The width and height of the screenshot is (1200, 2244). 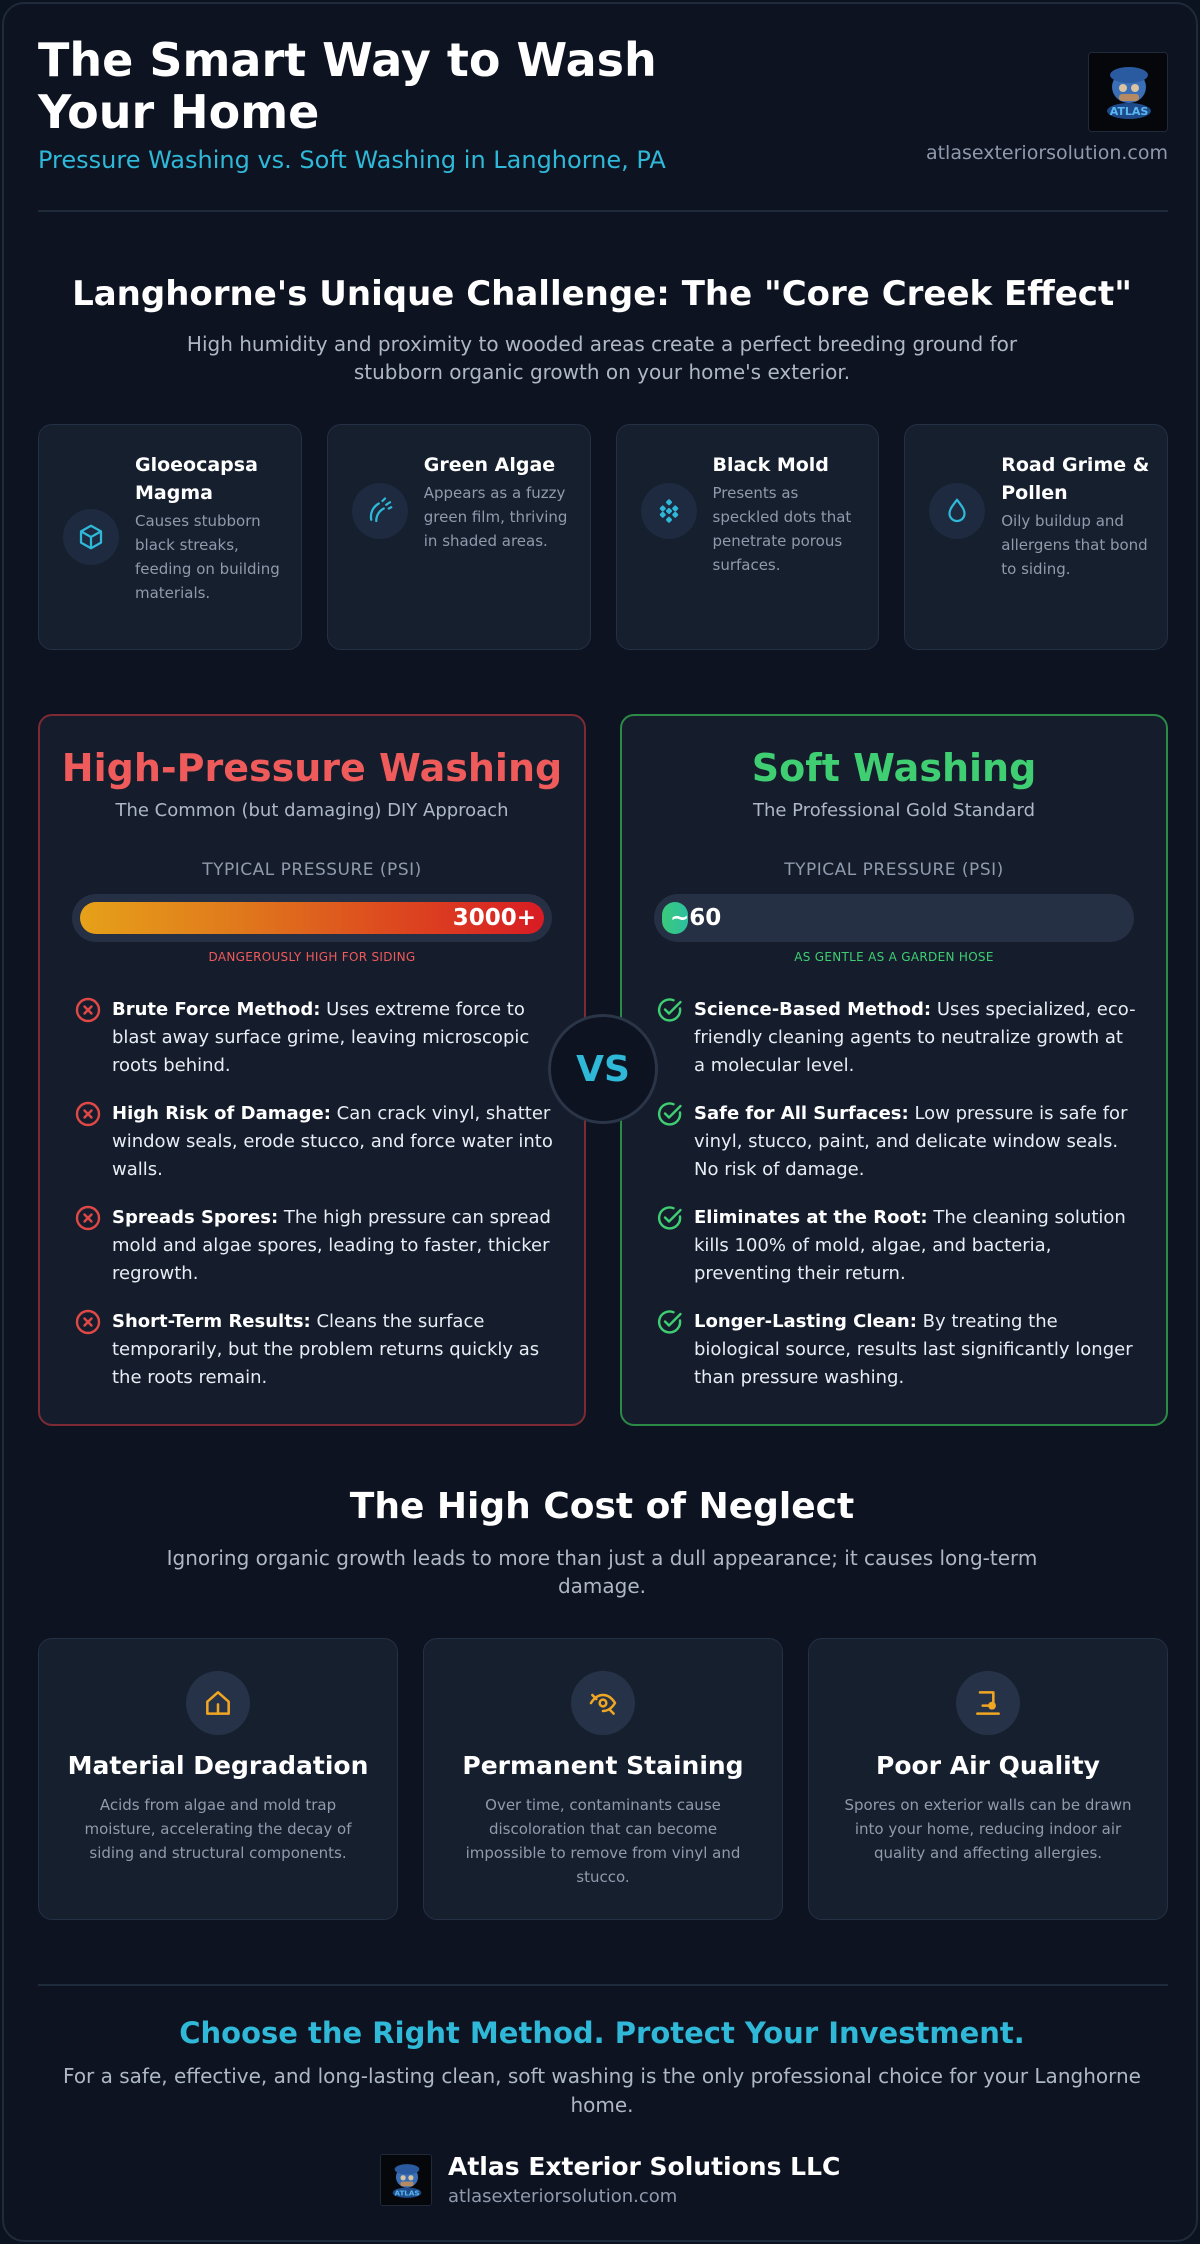 What do you see at coordinates (988, 1703) in the screenshot?
I see `air-icon` at bounding box center [988, 1703].